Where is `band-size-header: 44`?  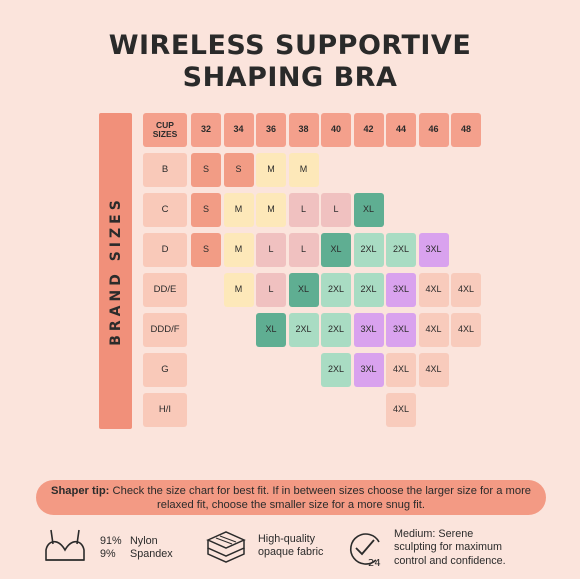
band-size-header: 44 is located at coordinates (401, 130).